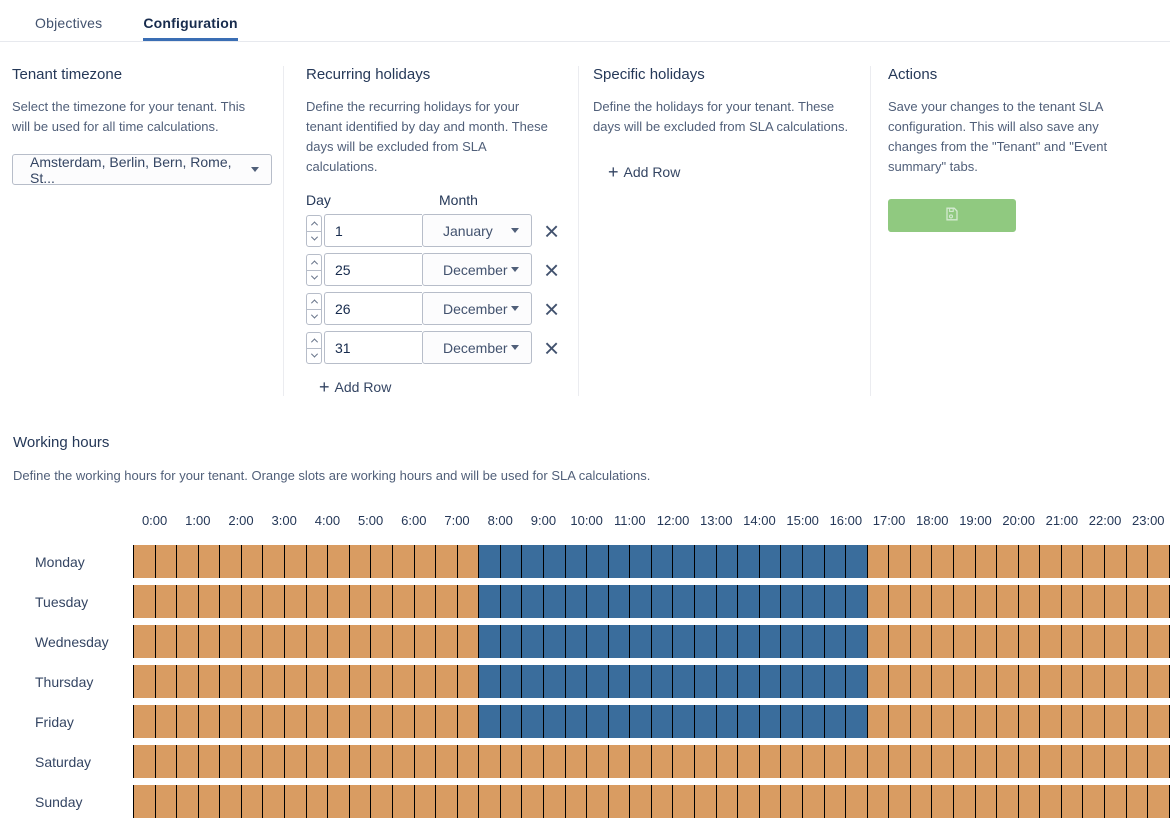 This screenshot has width=1170, height=818. Describe the element at coordinates (477, 347) in the screenshot. I see `month-select: December` at that location.